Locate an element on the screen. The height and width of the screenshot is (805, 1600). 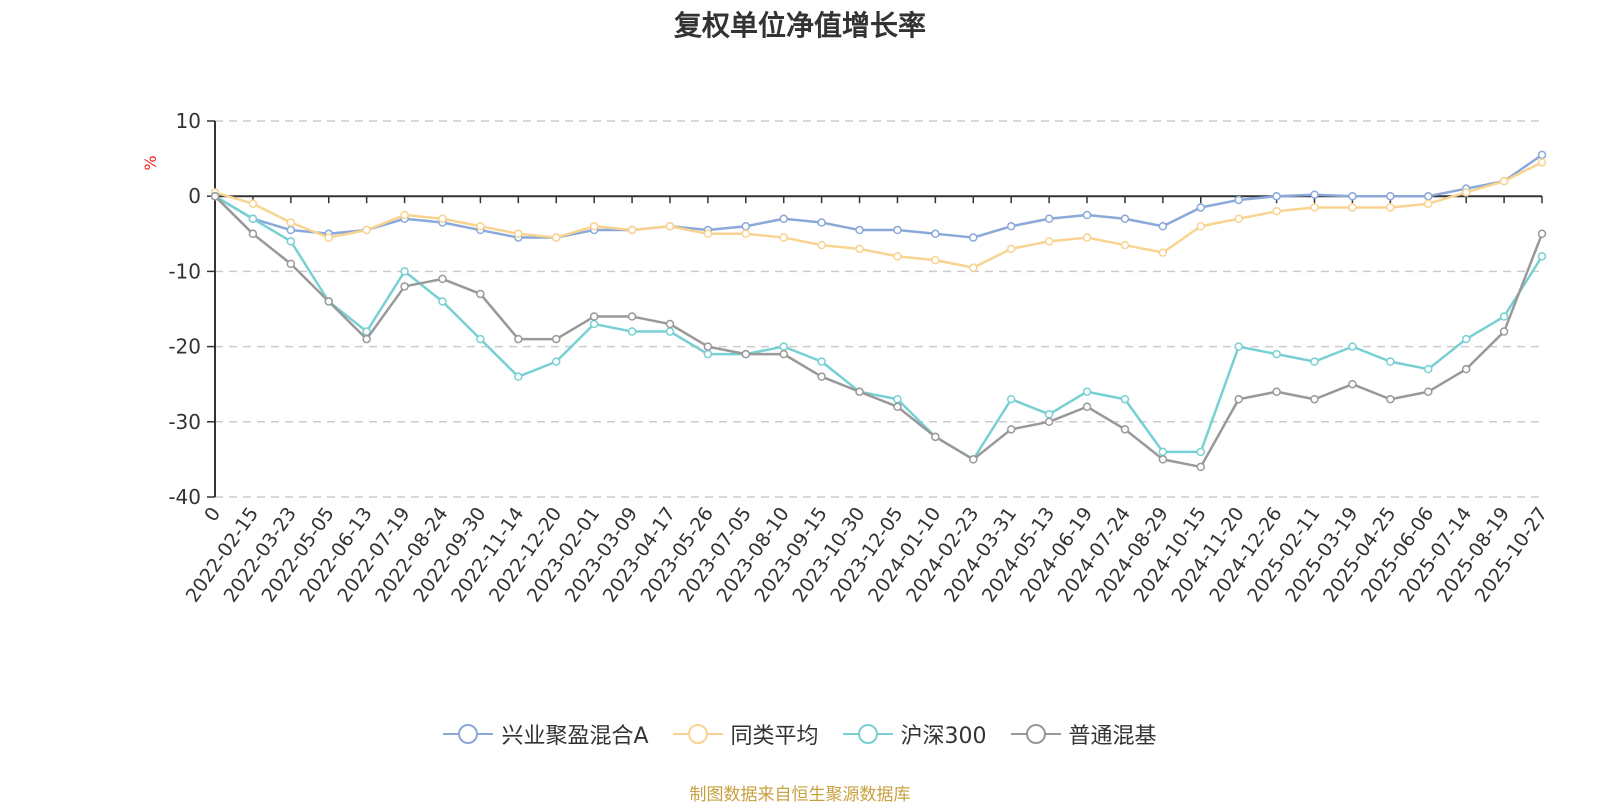
legend-item-mixed-fund: 普通混基 is located at coordinates (1083, 734).